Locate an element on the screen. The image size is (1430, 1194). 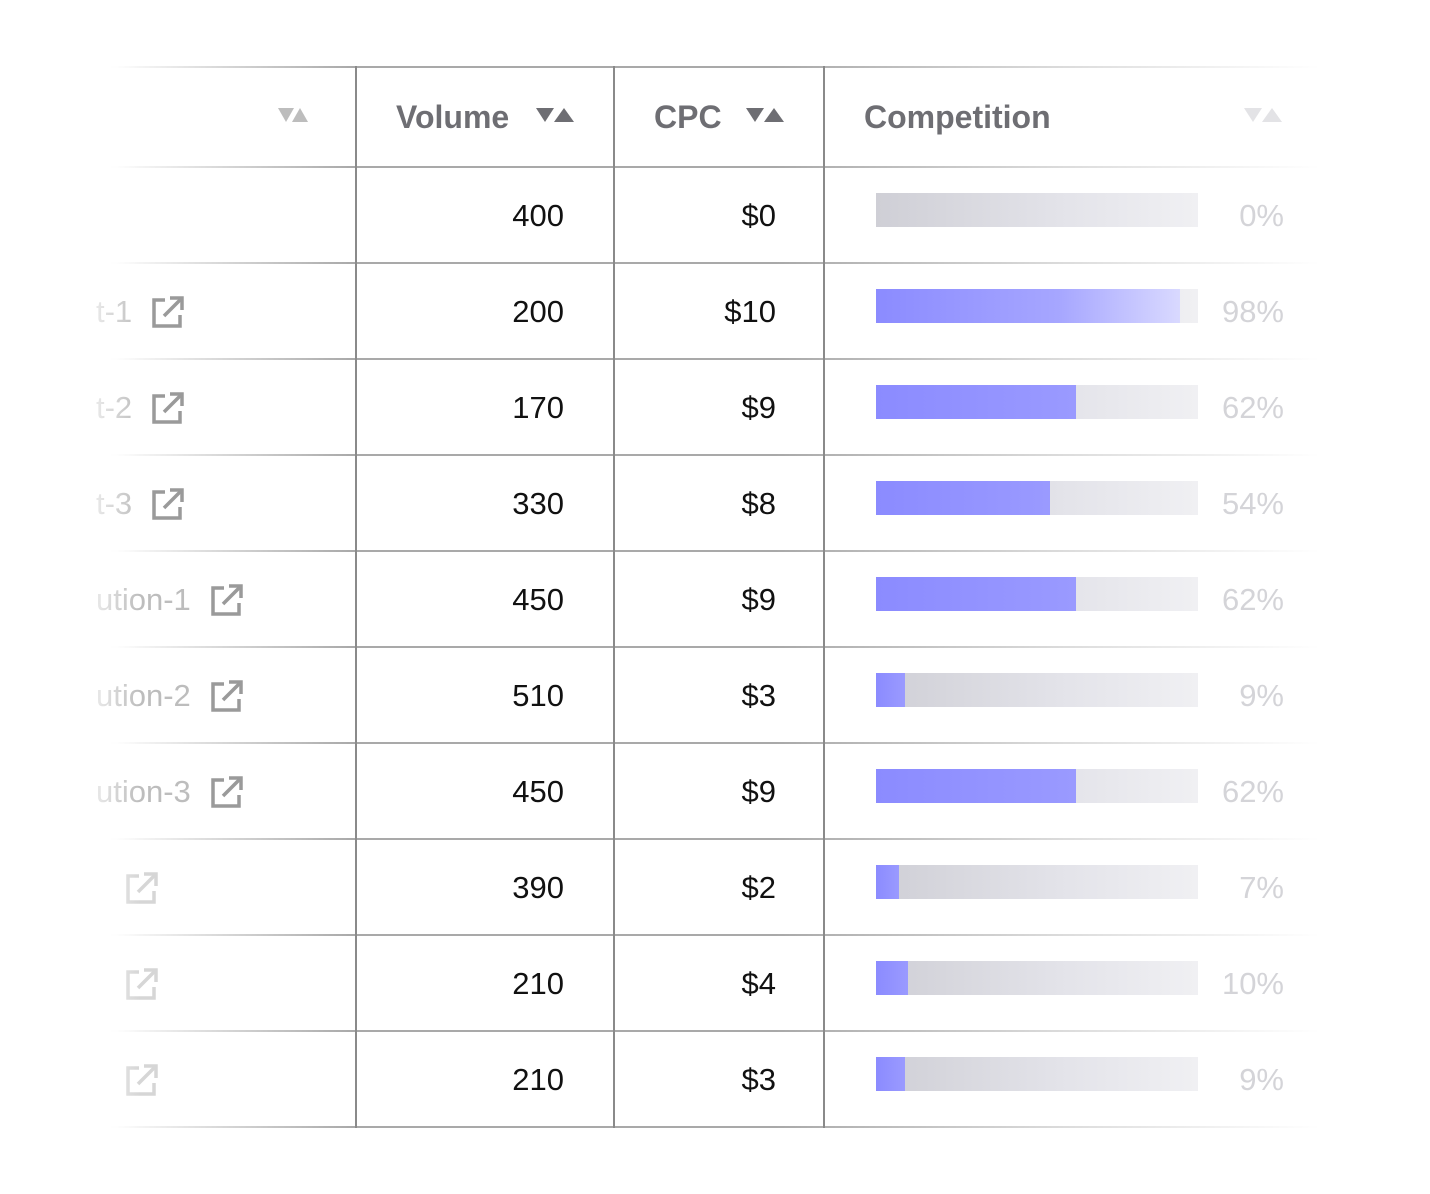
table-row: t-3 330 $8 54% is located at coordinates (715, 504).